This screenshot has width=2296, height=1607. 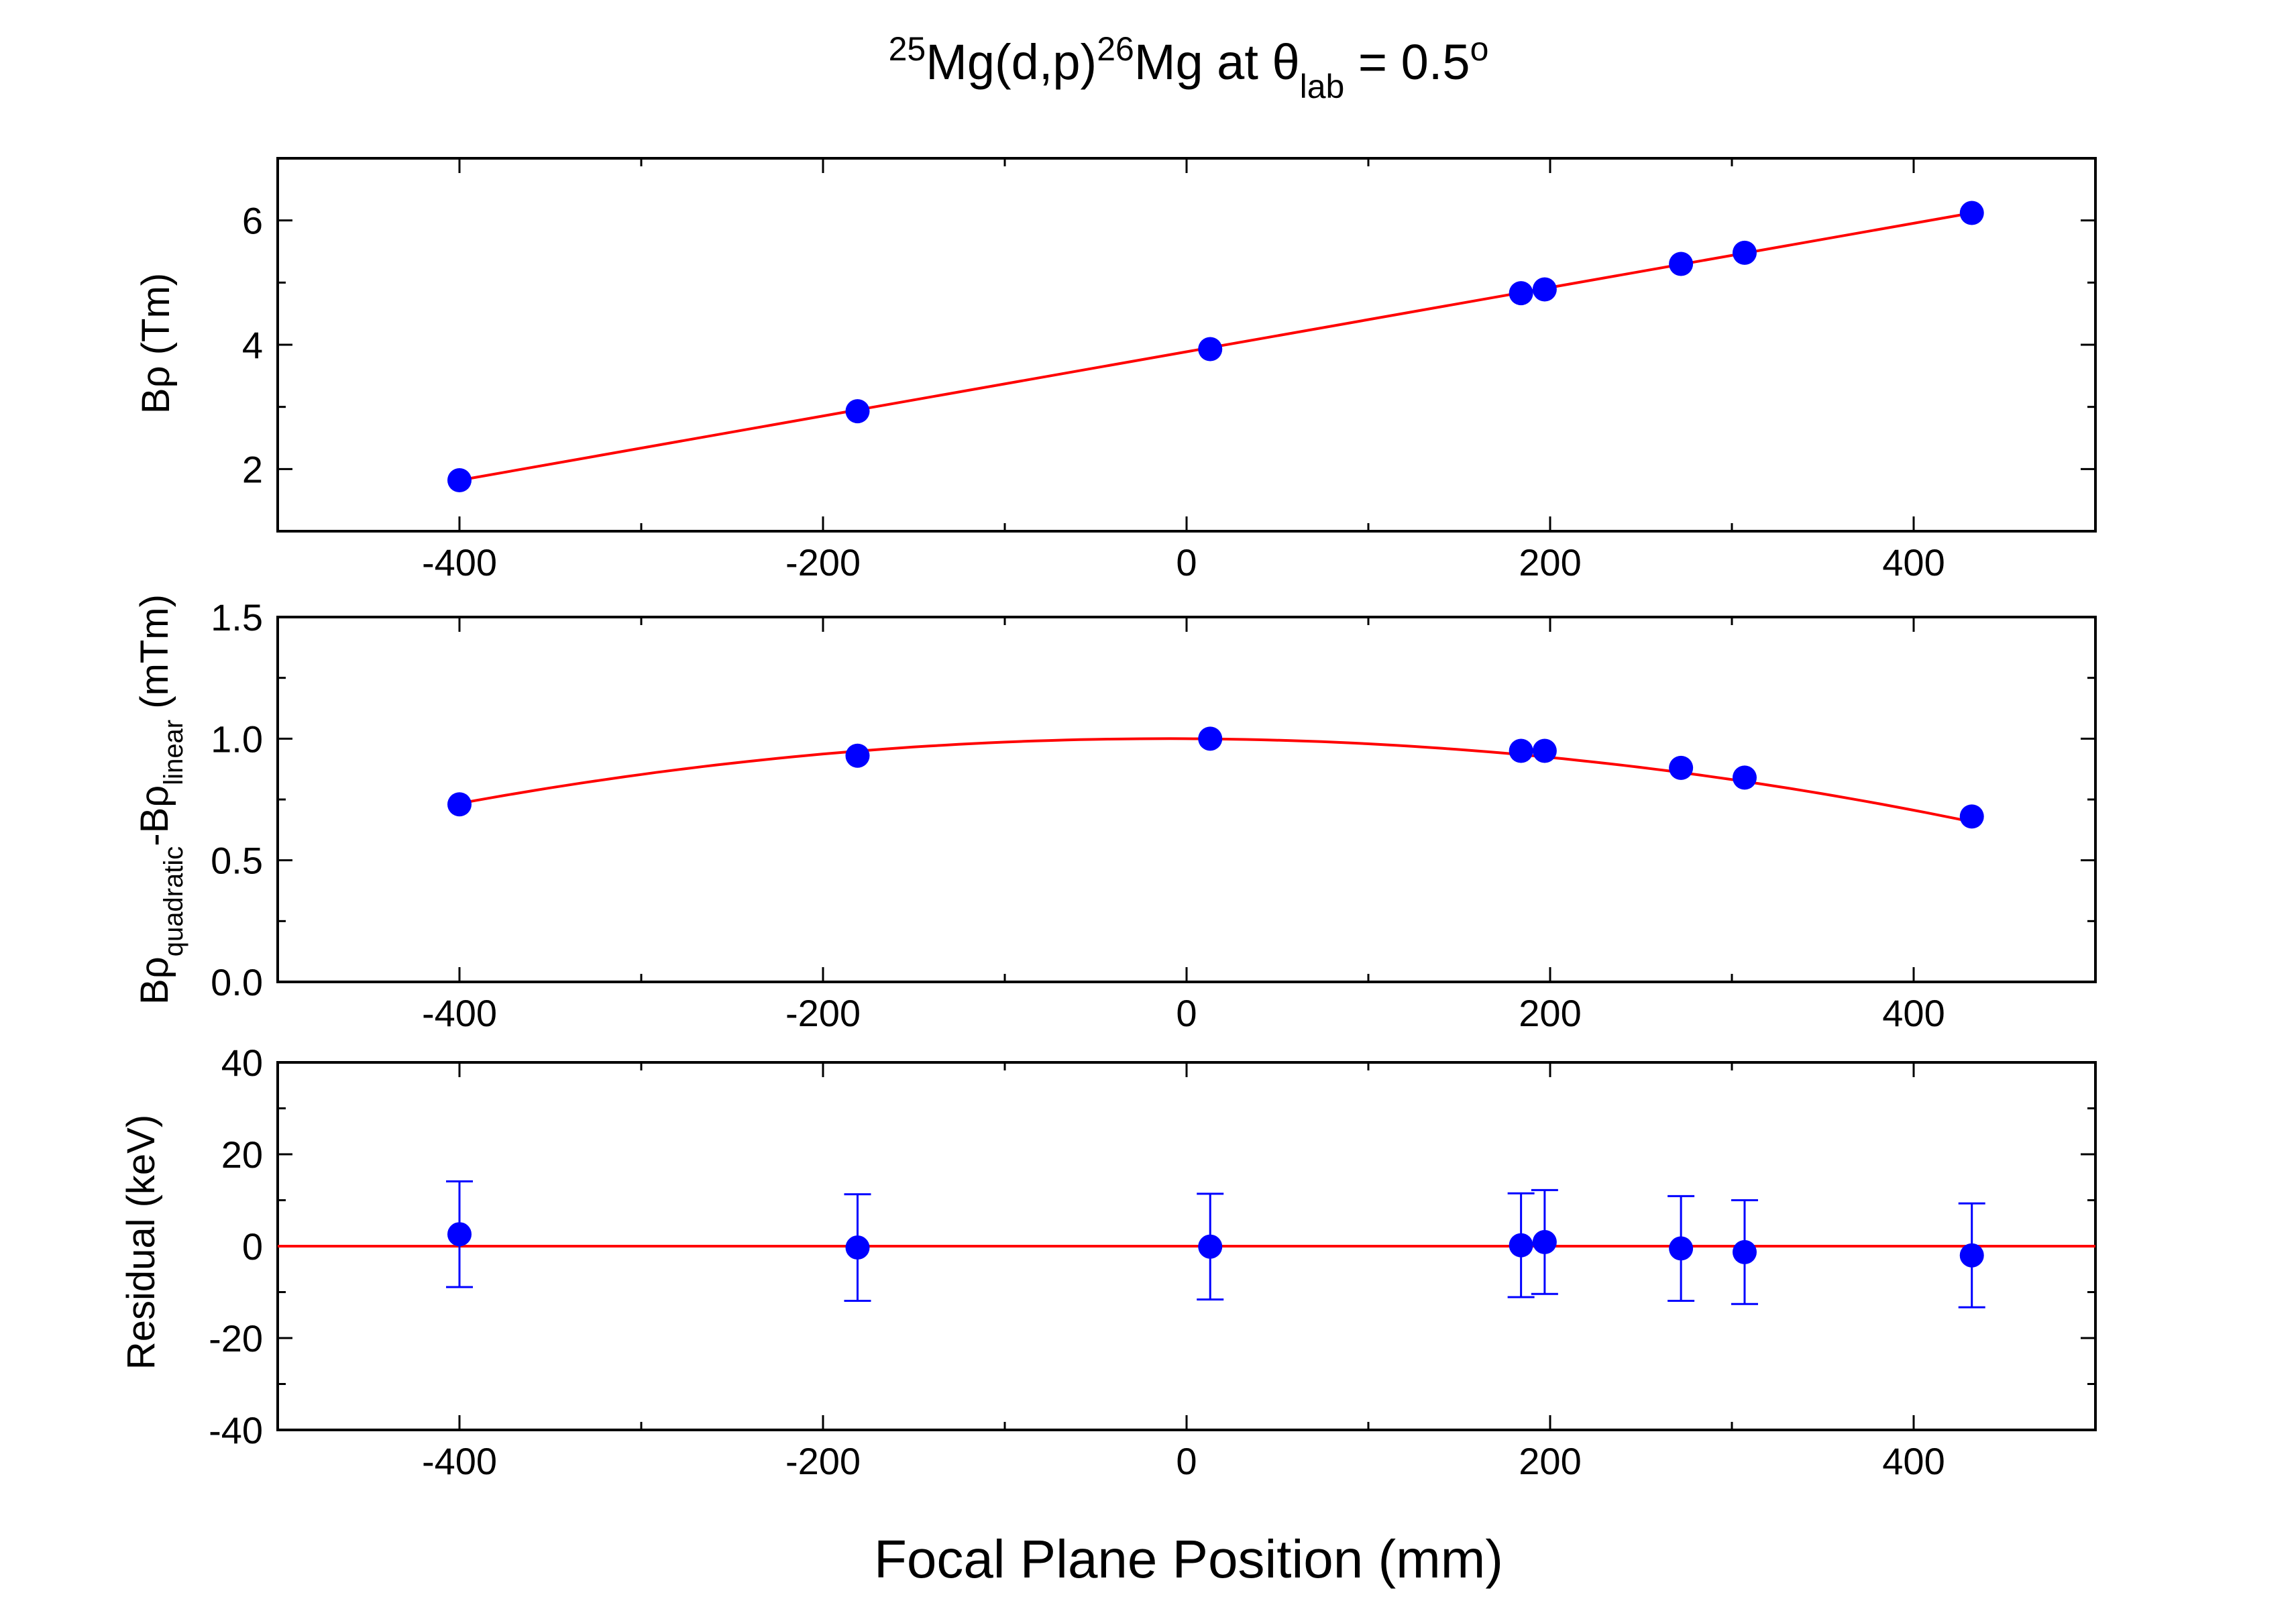 What do you see at coordinates (237, 739) in the screenshot?
I see `middle-ytick-label: 1.0` at bounding box center [237, 739].